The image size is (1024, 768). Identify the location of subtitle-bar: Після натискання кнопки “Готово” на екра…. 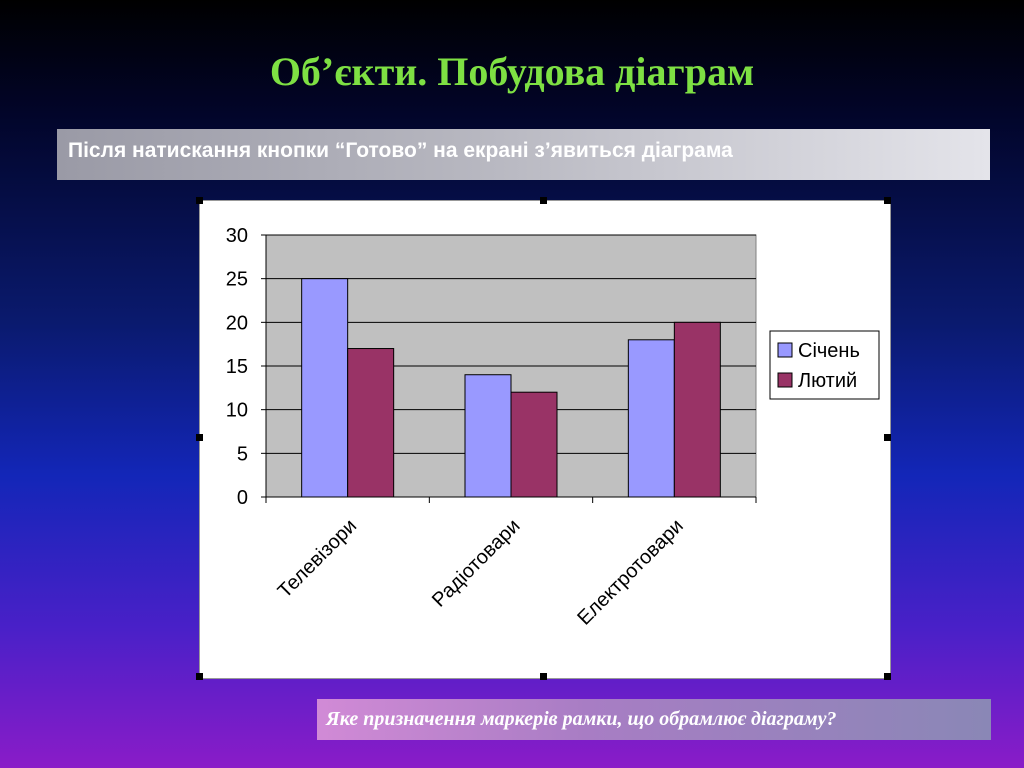
(523, 154).